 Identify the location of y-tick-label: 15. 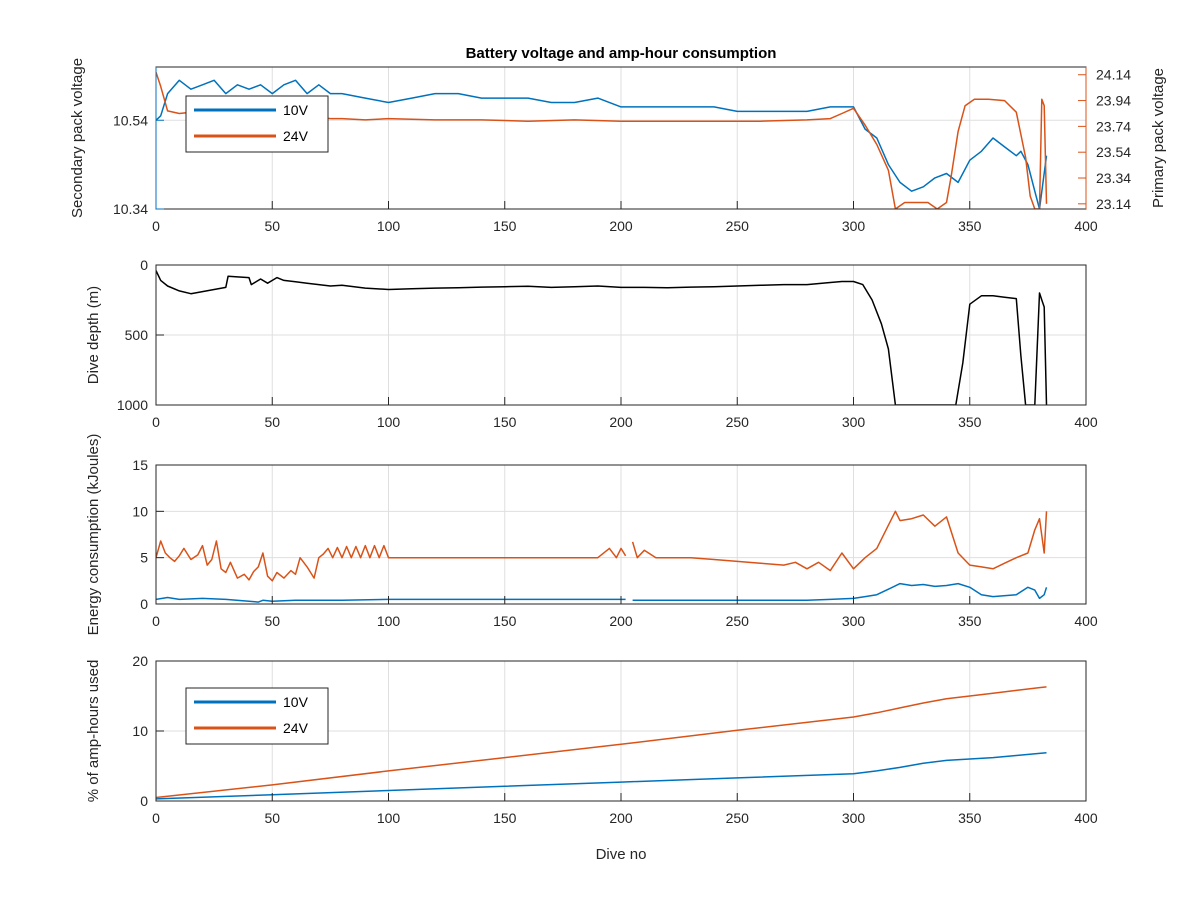
(140, 465).